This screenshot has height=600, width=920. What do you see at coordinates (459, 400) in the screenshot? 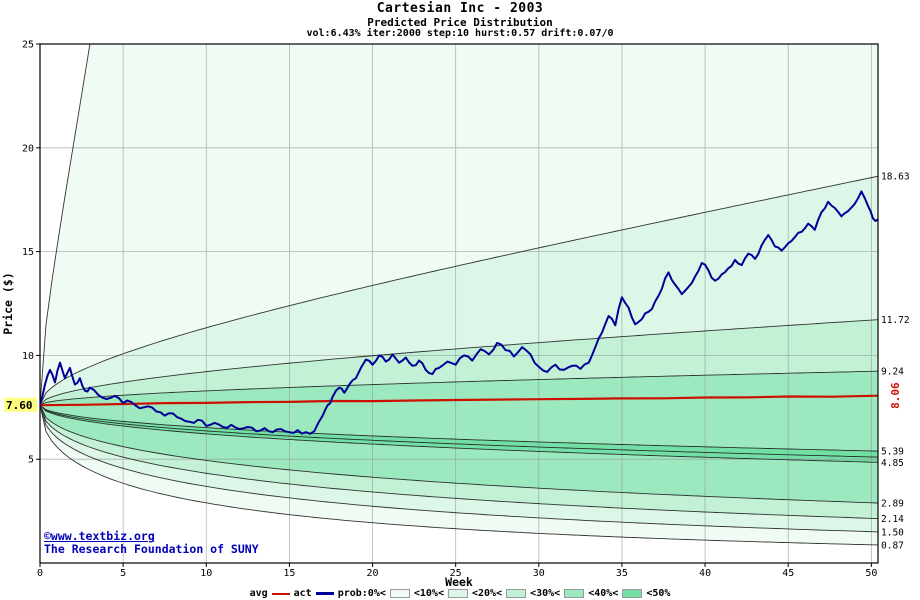
I see `avg-line` at bounding box center [459, 400].